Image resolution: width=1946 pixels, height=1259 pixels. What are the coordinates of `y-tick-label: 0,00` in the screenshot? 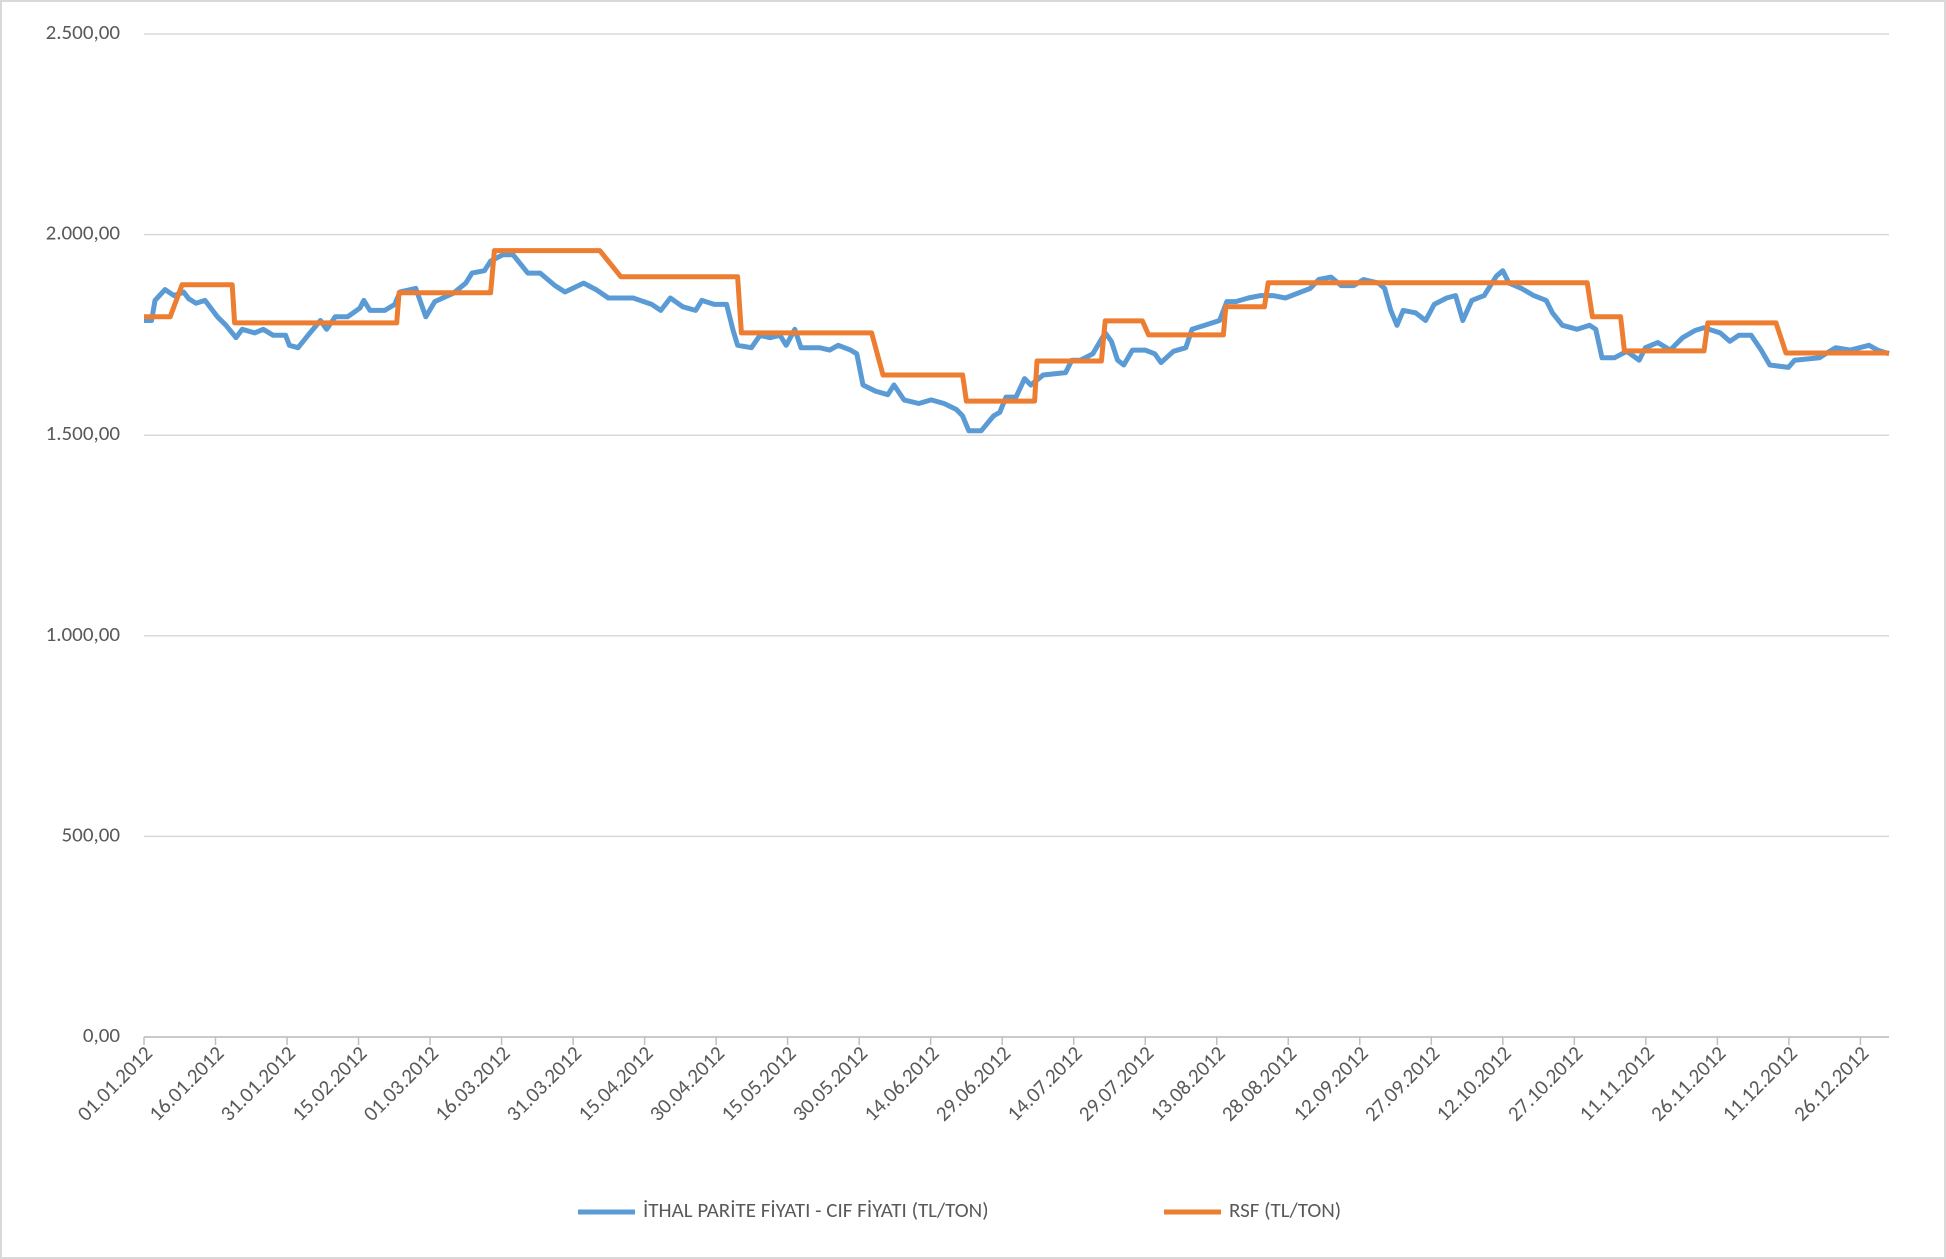 It's located at (102, 1035).